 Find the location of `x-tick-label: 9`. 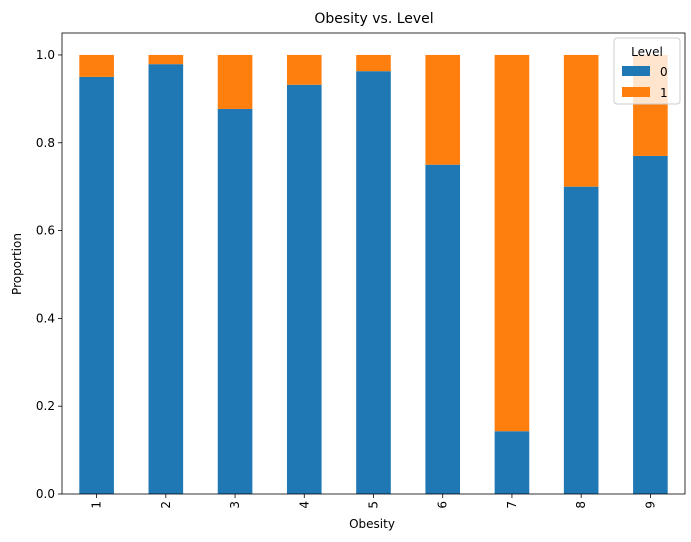

x-tick-label: 9 is located at coordinates (650, 505).